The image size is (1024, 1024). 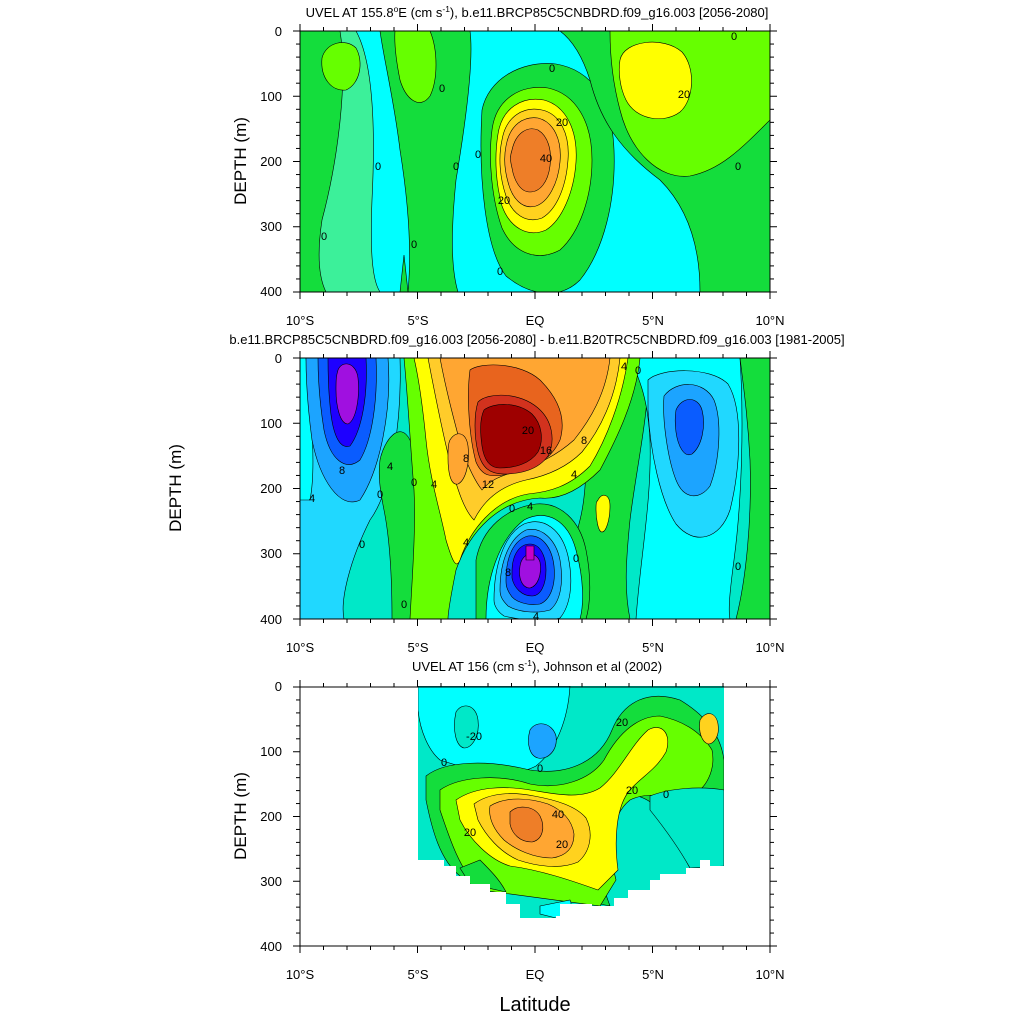 What do you see at coordinates (534, 1005) in the screenshot?
I see `x-axis-label: Latitude` at bounding box center [534, 1005].